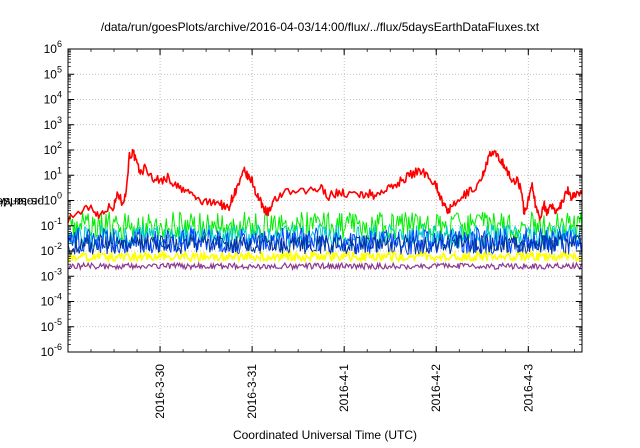 This screenshot has width=640, height=448. Describe the element at coordinates (51, 274) in the screenshot. I see `y-tick-label: 10⁻³` at that location.